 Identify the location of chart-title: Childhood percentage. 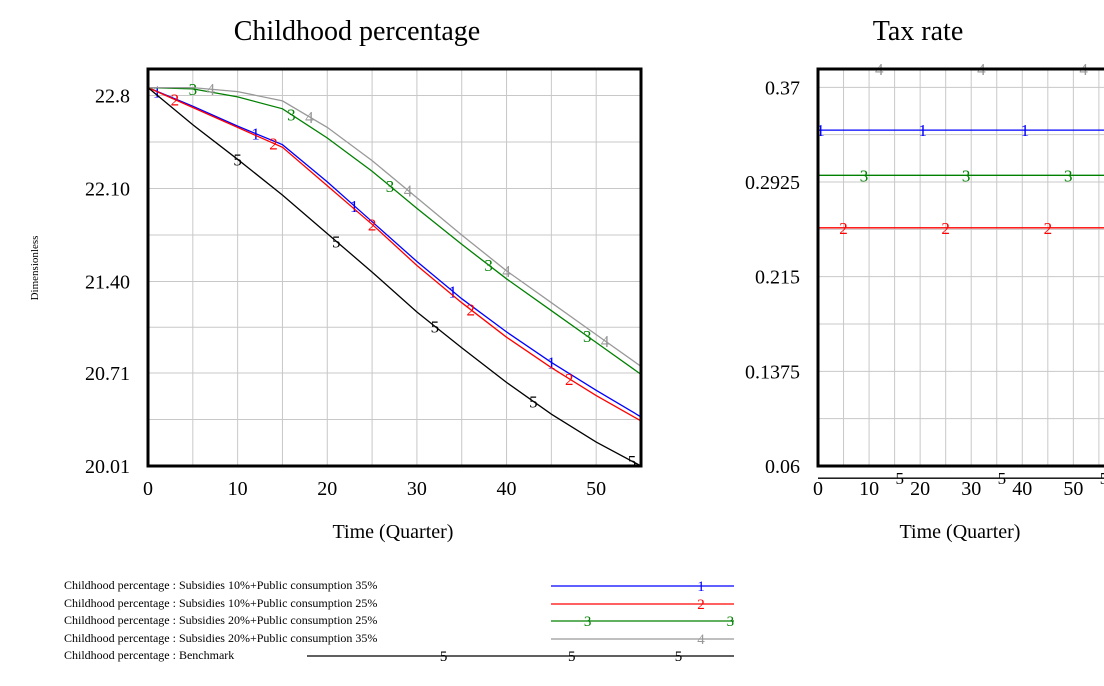
(357, 31).